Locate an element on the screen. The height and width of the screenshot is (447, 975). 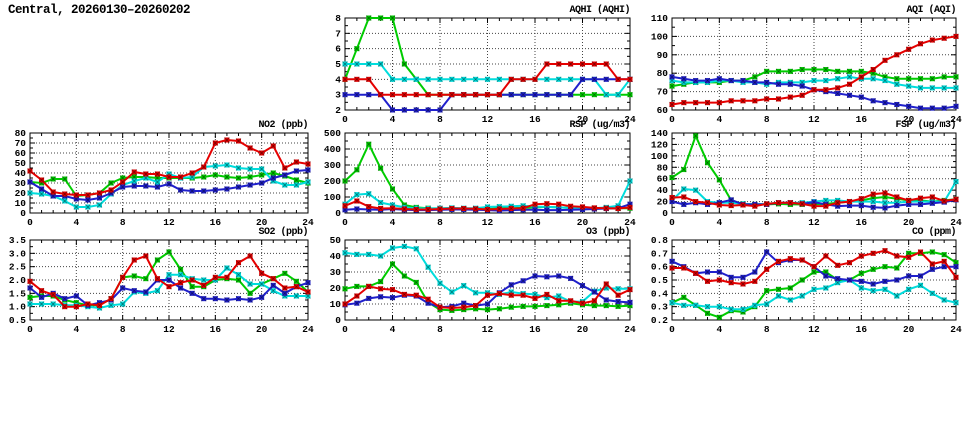
svg-text: 0.7 is located at coordinates (659, 253).